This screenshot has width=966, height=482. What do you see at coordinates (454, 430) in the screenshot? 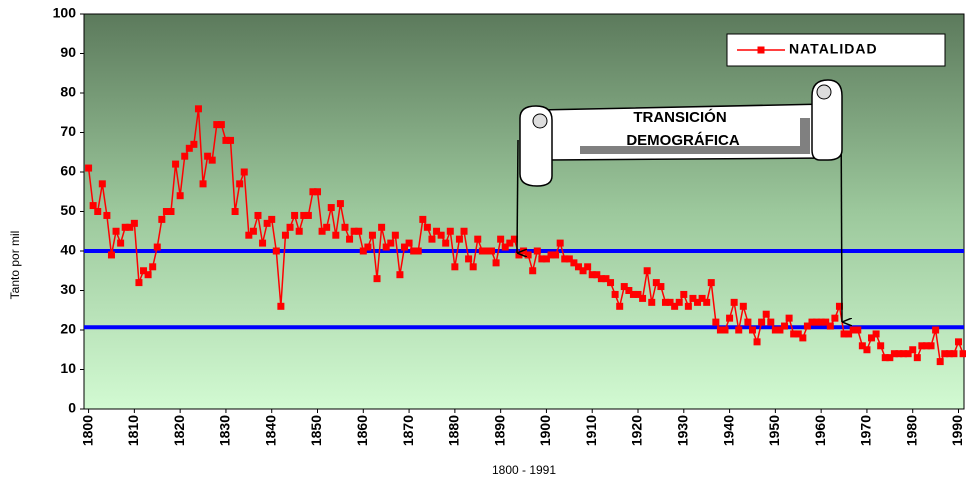
I see `x-tick-label: 1880` at bounding box center [454, 430].